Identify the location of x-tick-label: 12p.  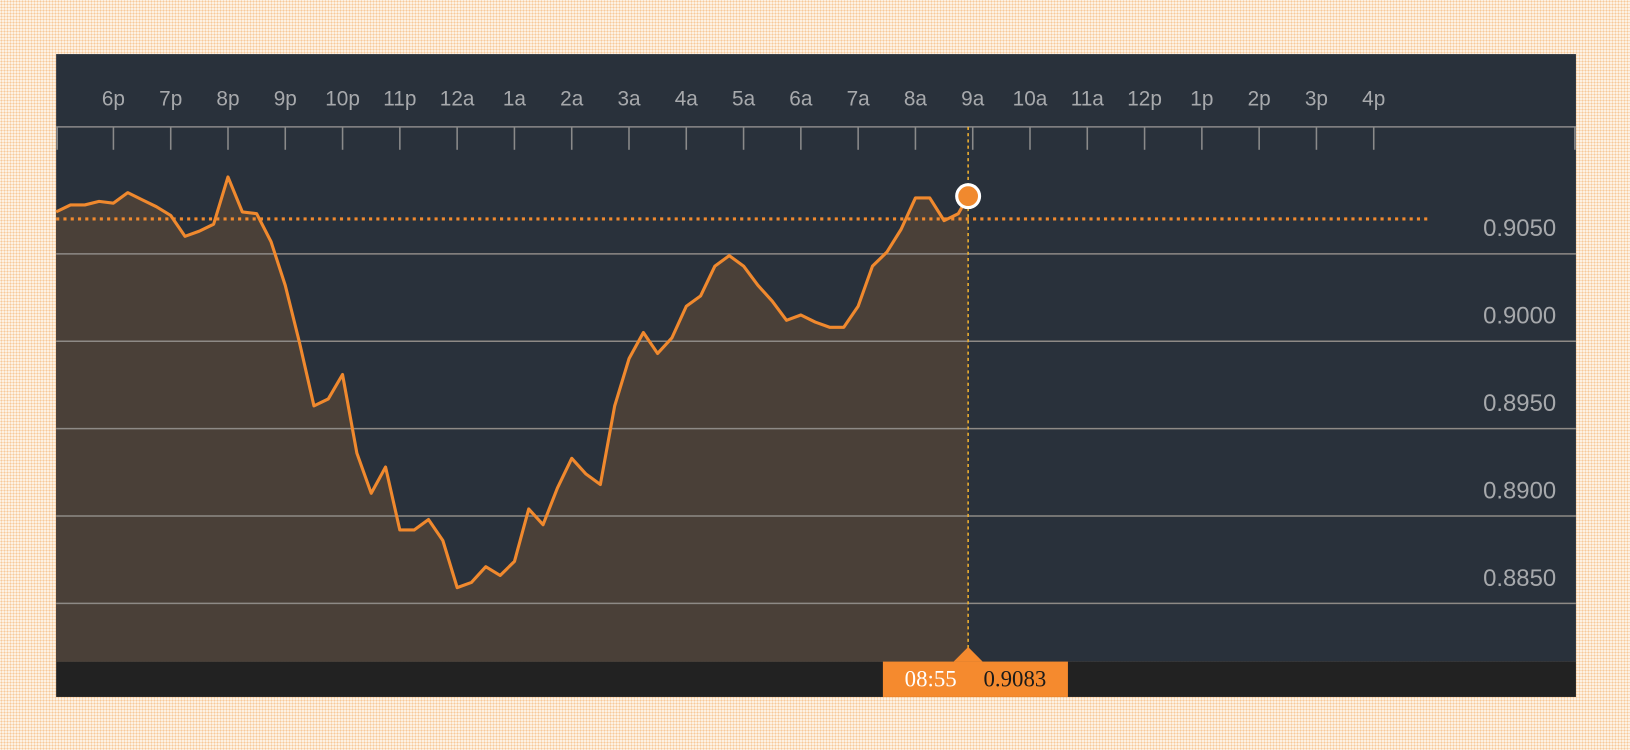
(1144, 98).